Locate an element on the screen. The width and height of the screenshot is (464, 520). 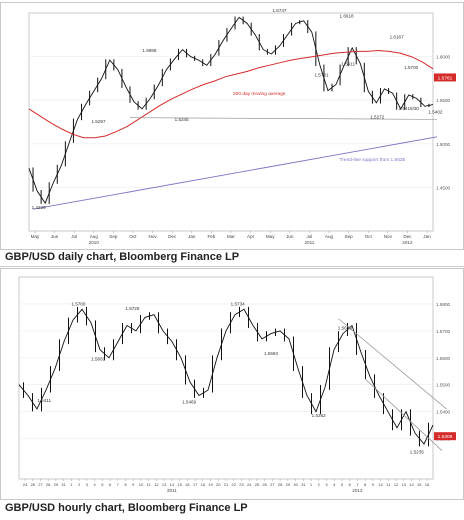
x-tick-label: Apr is located at coordinates (251, 236).